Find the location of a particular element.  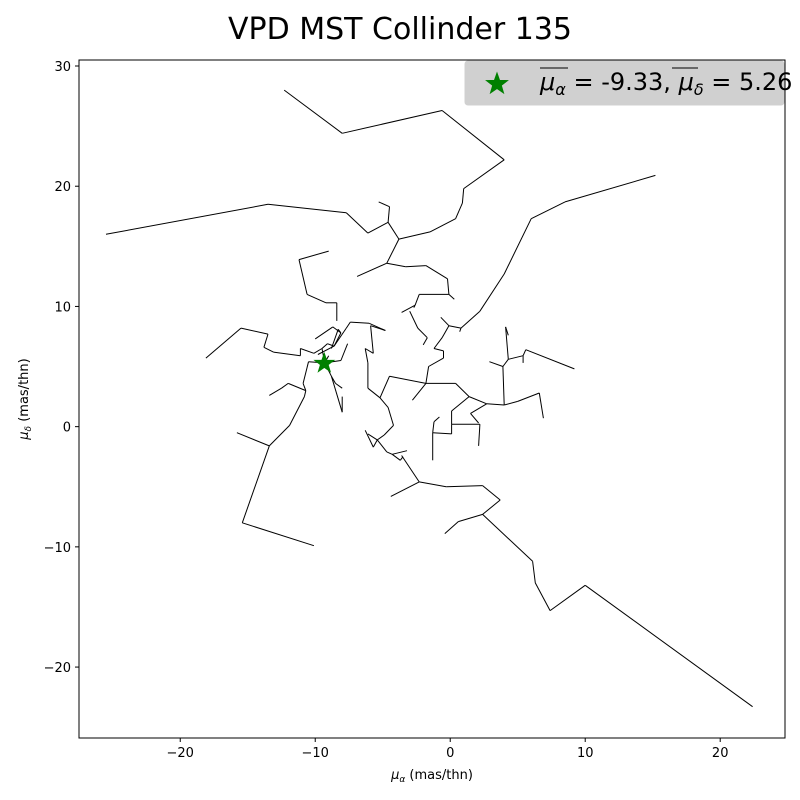

y-axis-ticks: −20 −10 0 10 20 30 is located at coordinates (61, 368).